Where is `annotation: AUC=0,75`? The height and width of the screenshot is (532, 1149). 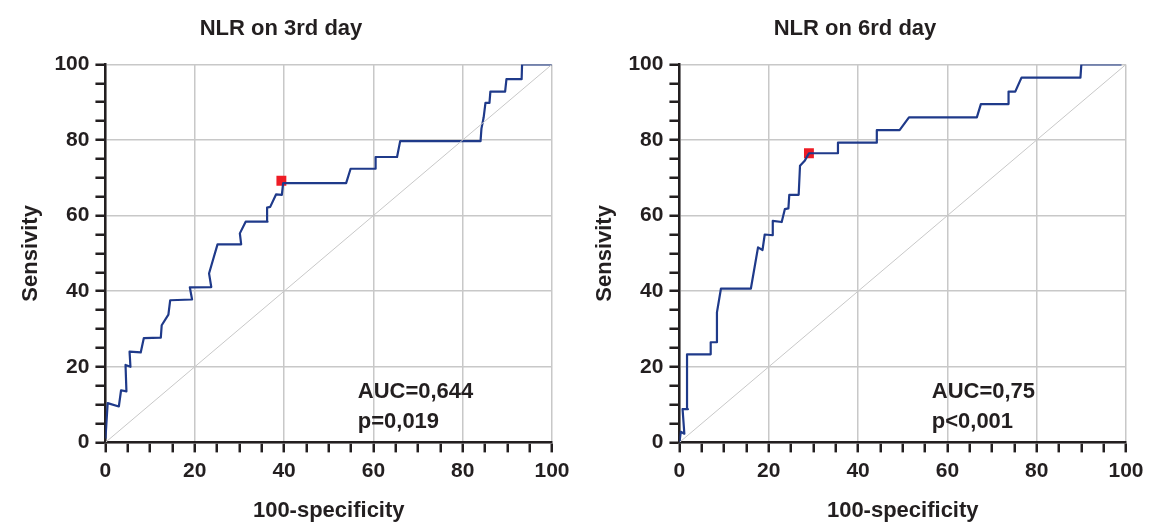
annotation: AUC=0,75 is located at coordinates (983, 391).